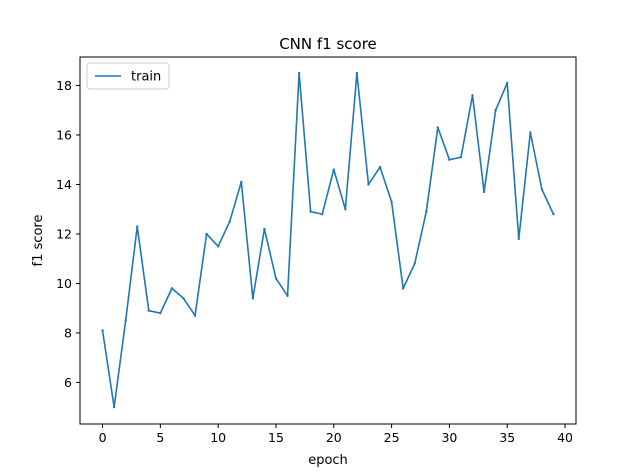  What do you see at coordinates (328, 460) in the screenshot?
I see `x-axis-label: epoch` at bounding box center [328, 460].